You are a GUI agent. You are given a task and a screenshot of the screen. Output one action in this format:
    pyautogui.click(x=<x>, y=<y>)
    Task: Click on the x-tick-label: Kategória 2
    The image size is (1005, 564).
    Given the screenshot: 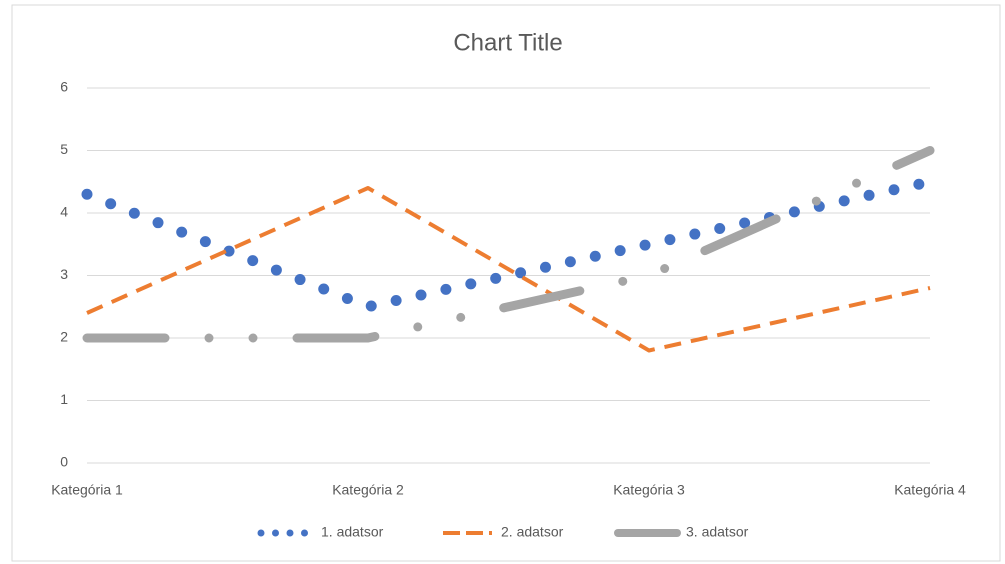 What is the action you would take?
    pyautogui.click(x=368, y=490)
    